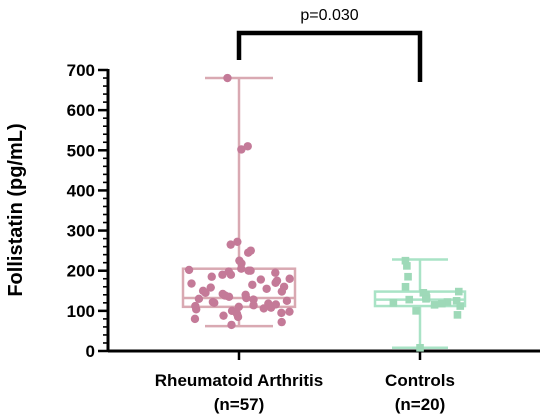 This screenshot has width=550, height=417. Describe the element at coordinates (81, 231) in the screenshot. I see `y-tick-label: 300` at that location.